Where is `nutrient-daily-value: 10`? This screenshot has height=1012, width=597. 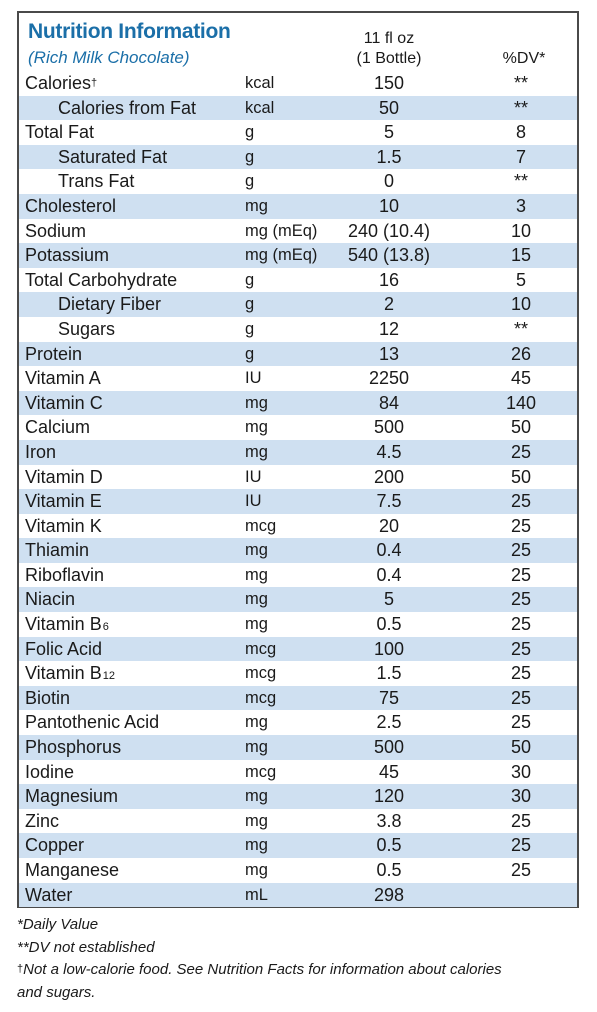 nutrient-daily-value: 10 is located at coordinates (521, 230).